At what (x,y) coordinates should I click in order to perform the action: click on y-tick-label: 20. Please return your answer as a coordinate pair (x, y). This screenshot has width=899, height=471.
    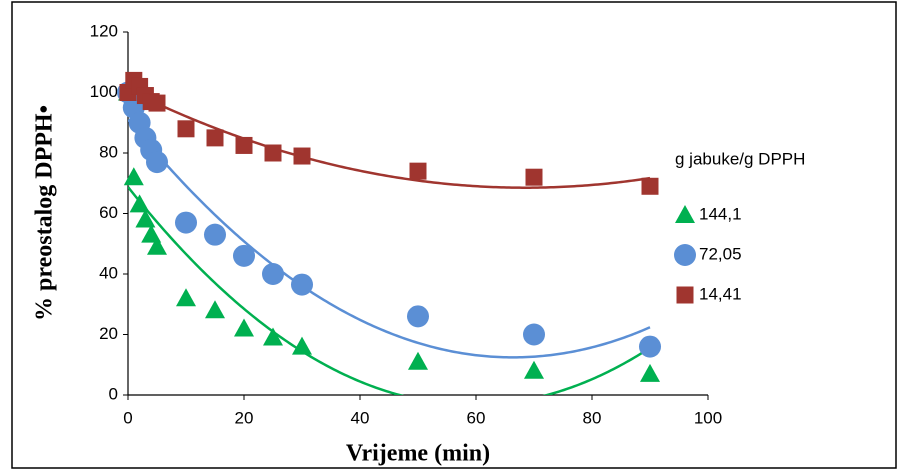
    Looking at the image, I should click on (108, 333).